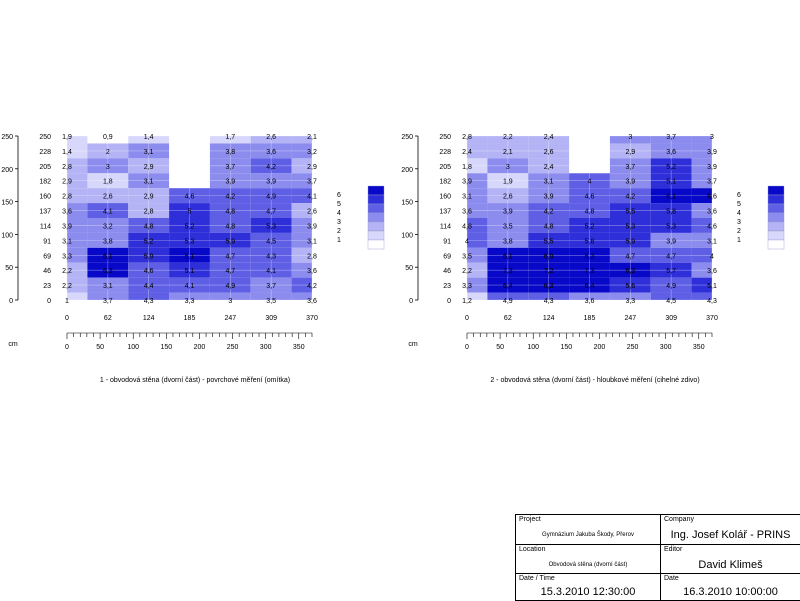 The width and height of the screenshot is (800, 601). Describe the element at coordinates (630, 271) in the screenshot. I see `data-label: 6,3` at that location.